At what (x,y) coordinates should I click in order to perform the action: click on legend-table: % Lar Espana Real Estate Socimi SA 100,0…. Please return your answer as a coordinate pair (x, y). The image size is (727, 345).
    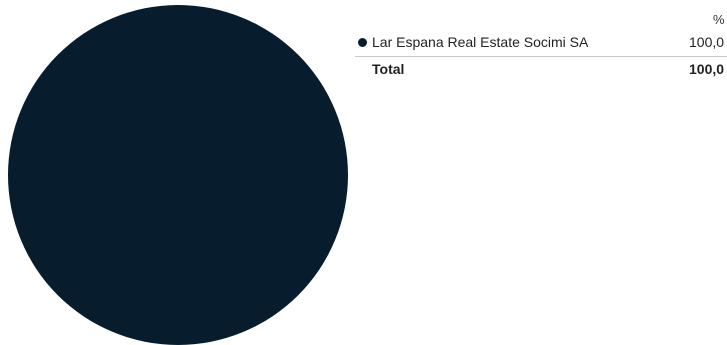
    Looking at the image, I should click on (541, 45).